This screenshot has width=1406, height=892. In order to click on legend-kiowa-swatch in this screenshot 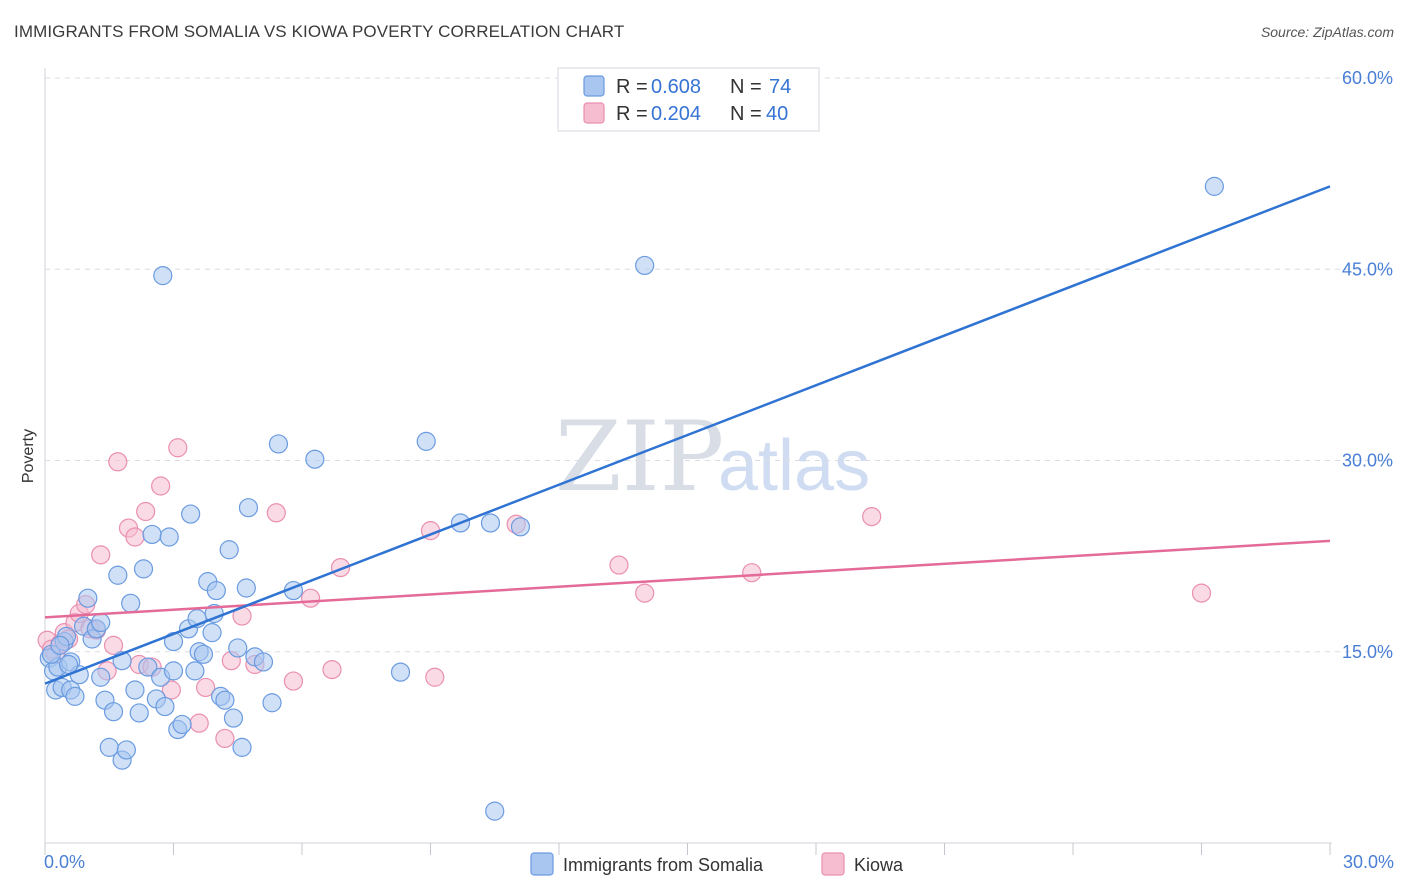, I will do `click(594, 113)`.